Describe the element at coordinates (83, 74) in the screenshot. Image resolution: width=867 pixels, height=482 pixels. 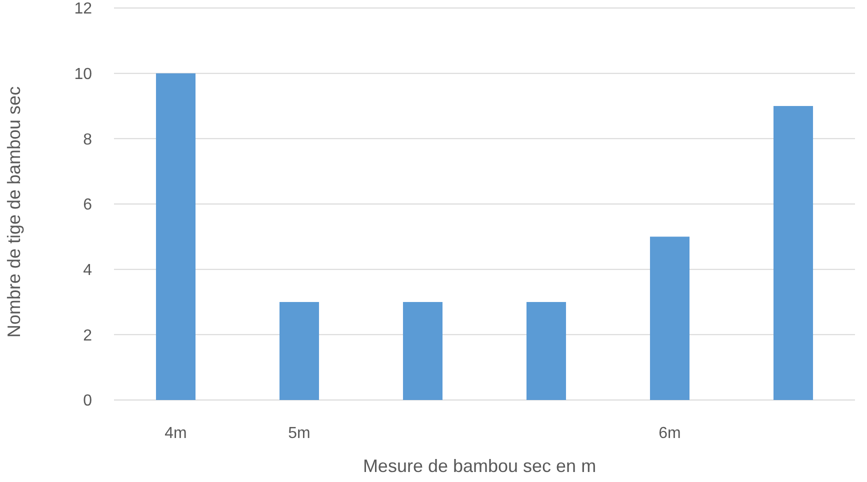
I see `y-tick-label: 10` at that location.